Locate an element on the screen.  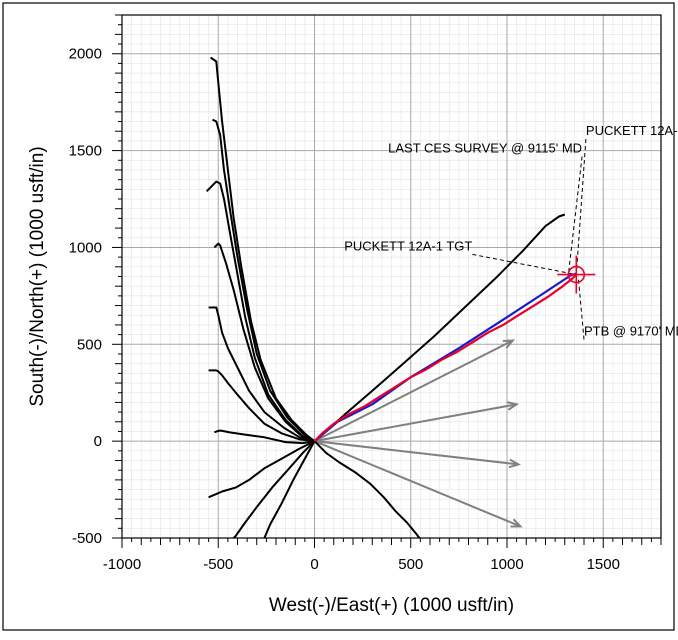
x-tick-label: 0 is located at coordinates (314, 564).